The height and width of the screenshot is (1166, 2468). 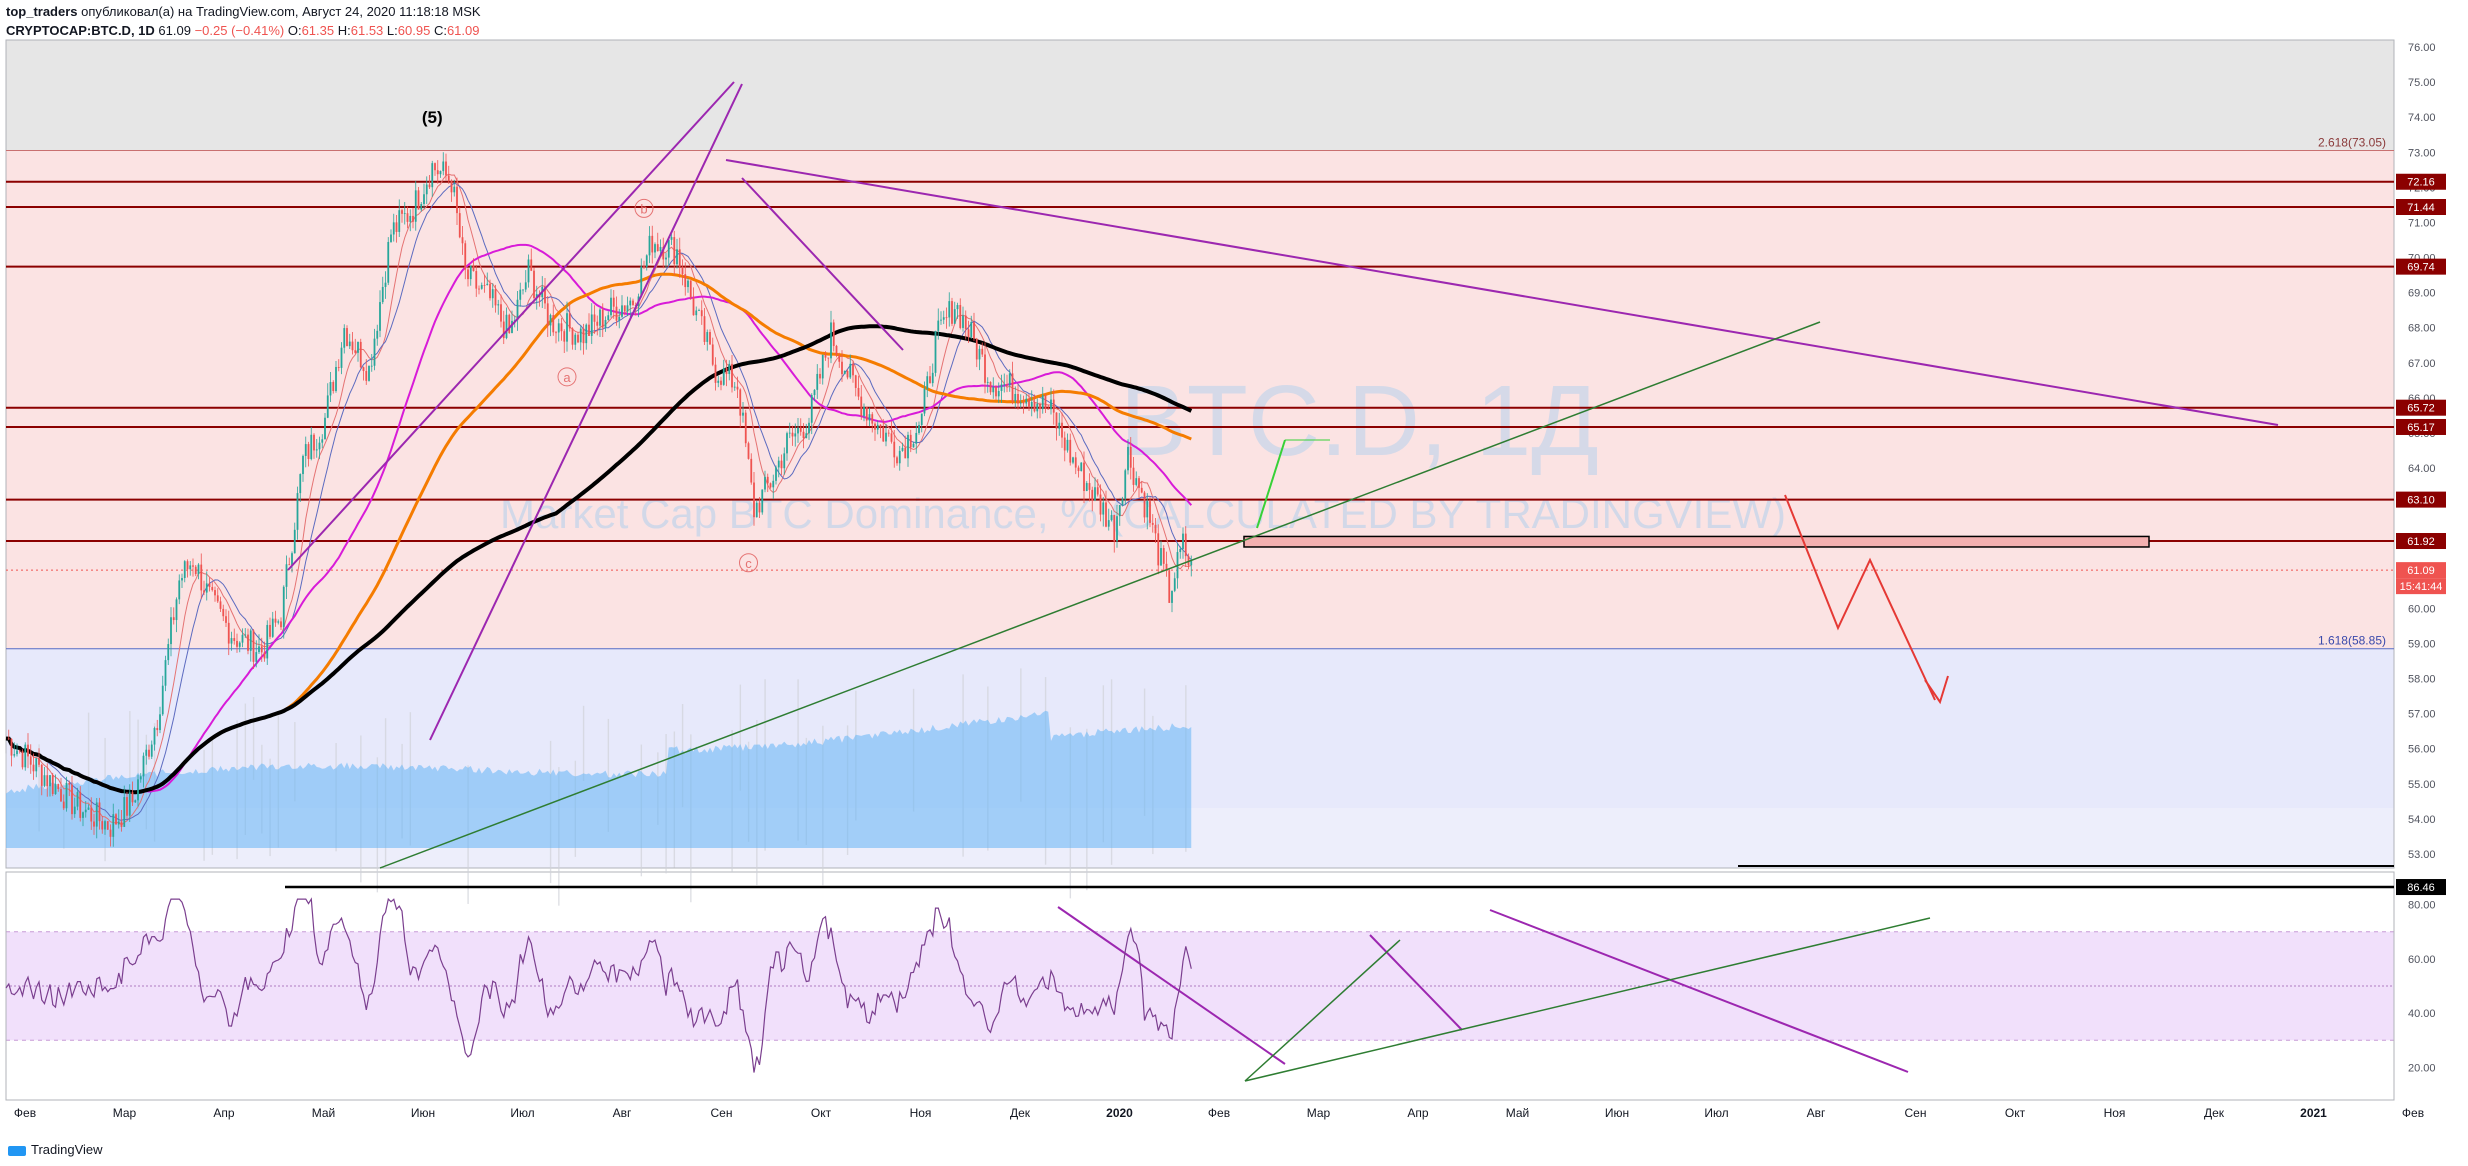 I want to click on fib-label: 2.618(73.05), so click(x=2352, y=143).